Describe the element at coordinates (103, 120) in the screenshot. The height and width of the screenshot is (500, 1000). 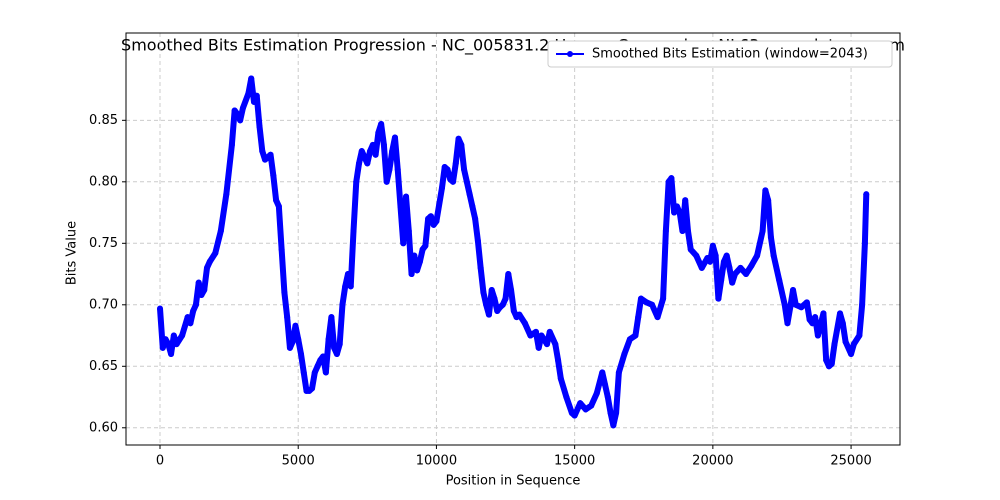
I see `y-tick-label: 0.85` at that location.